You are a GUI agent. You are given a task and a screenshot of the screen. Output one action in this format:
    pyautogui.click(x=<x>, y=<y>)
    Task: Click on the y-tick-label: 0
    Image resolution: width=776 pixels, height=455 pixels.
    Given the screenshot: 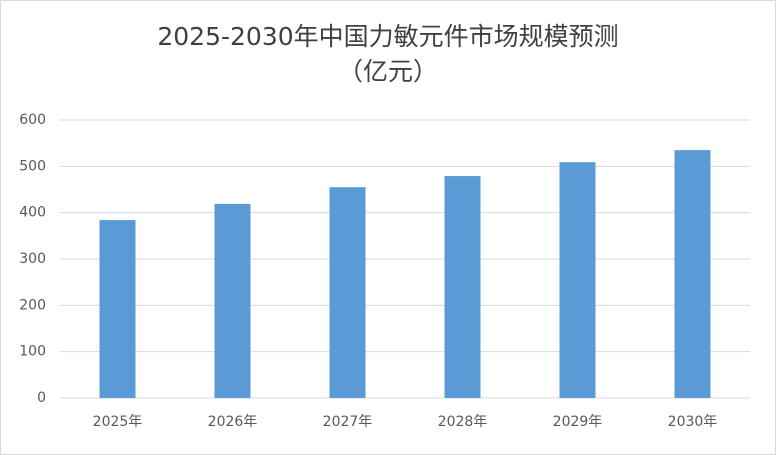 What is the action you would take?
    pyautogui.click(x=41, y=398)
    